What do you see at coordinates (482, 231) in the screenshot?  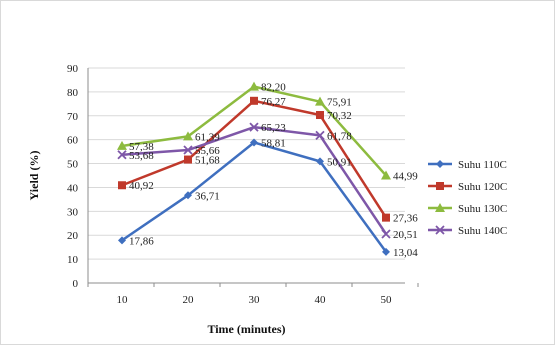 I see `legend-entry: Suhu 140C` at bounding box center [482, 231].